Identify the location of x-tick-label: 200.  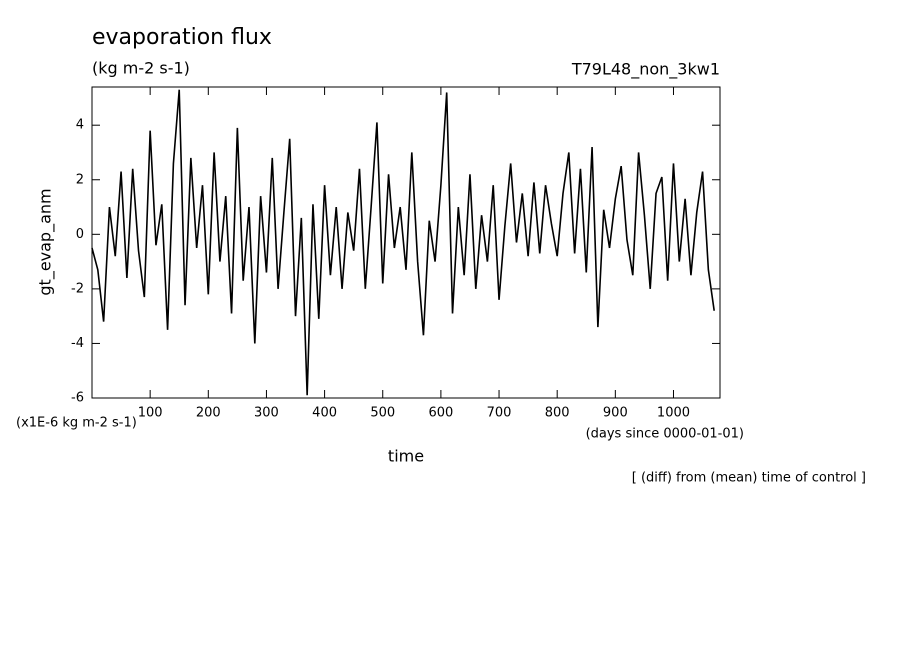
(208, 413).